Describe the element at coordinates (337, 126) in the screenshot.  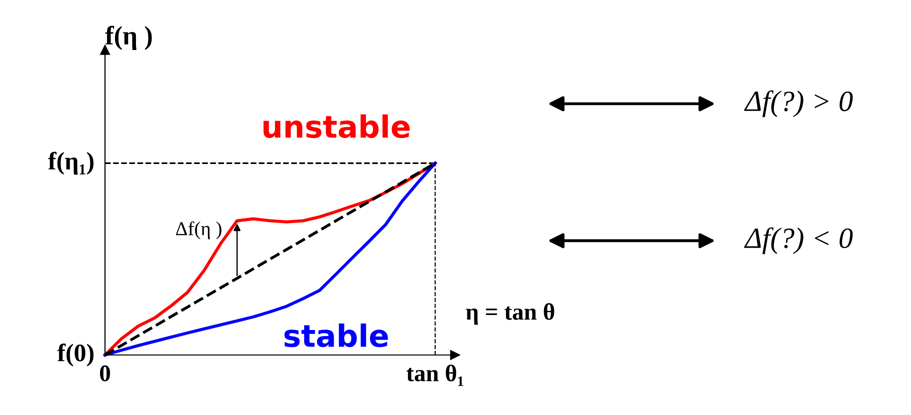
I see `series-label: unstable` at that location.